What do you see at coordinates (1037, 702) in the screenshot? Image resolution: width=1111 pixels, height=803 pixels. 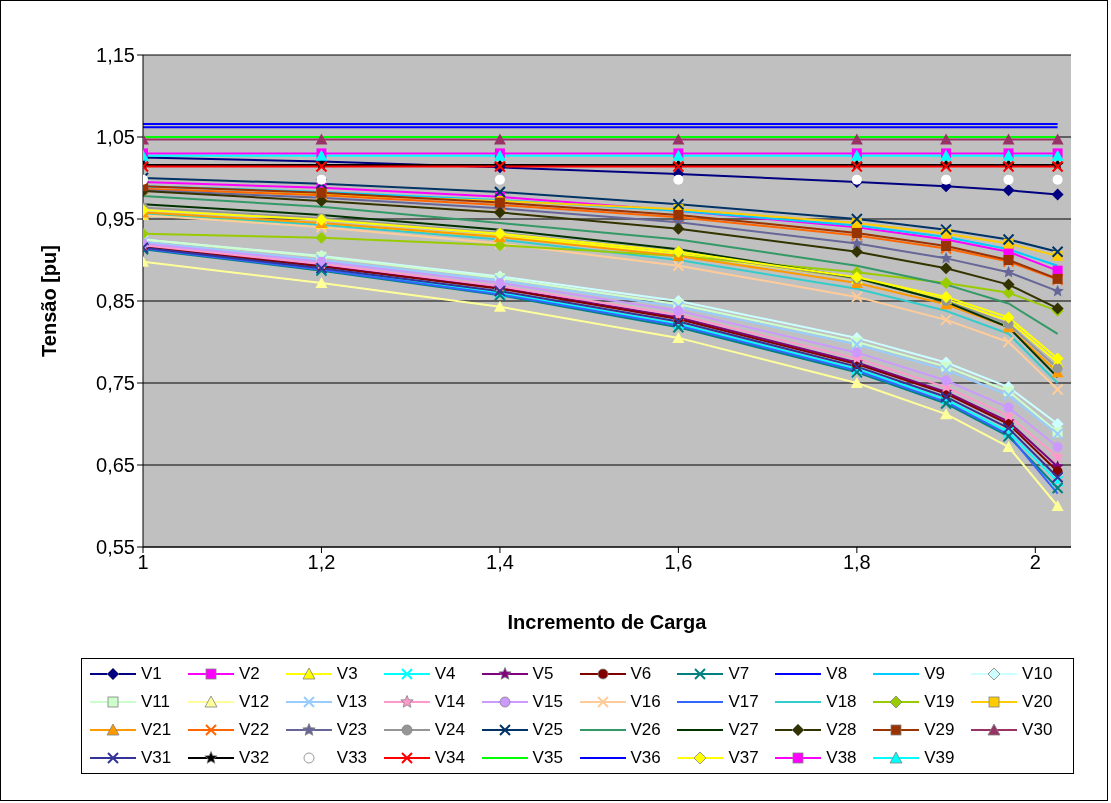 I see `legend-label: V20` at bounding box center [1037, 702].